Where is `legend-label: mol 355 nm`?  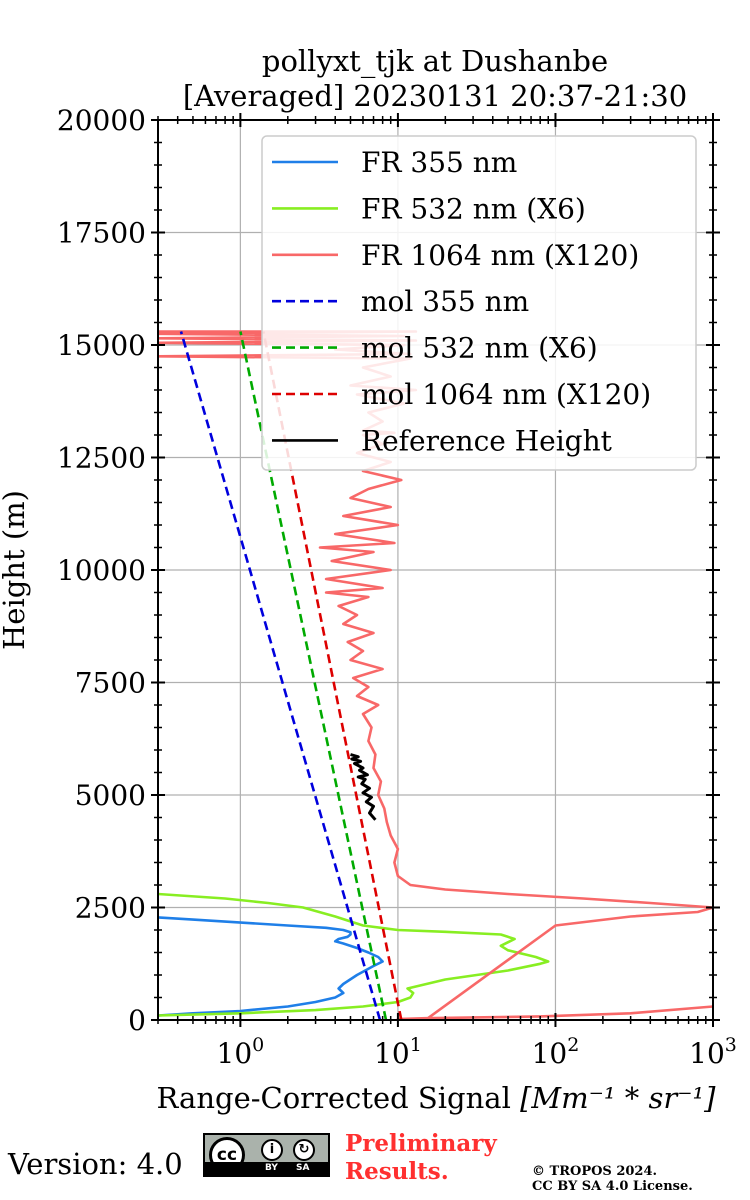
legend-label: mol 355 nm is located at coordinates (445, 301).